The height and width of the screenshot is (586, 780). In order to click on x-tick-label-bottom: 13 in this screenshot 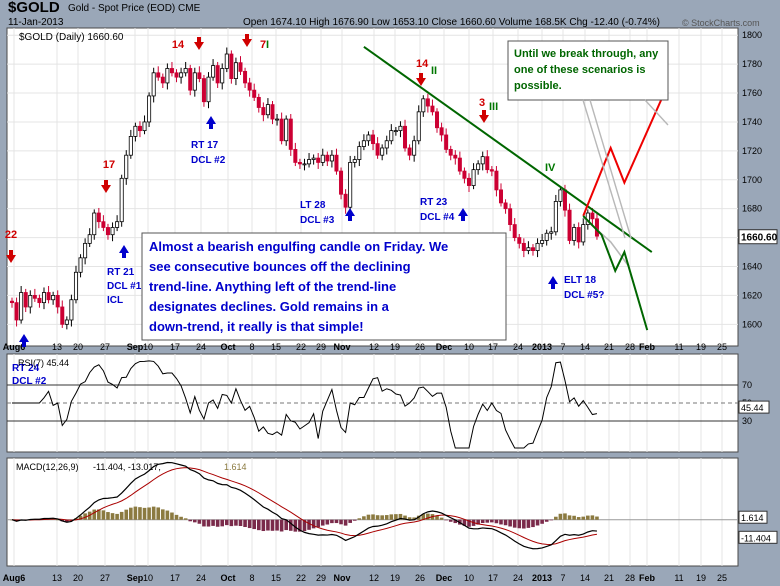, I will do `click(57, 578)`.